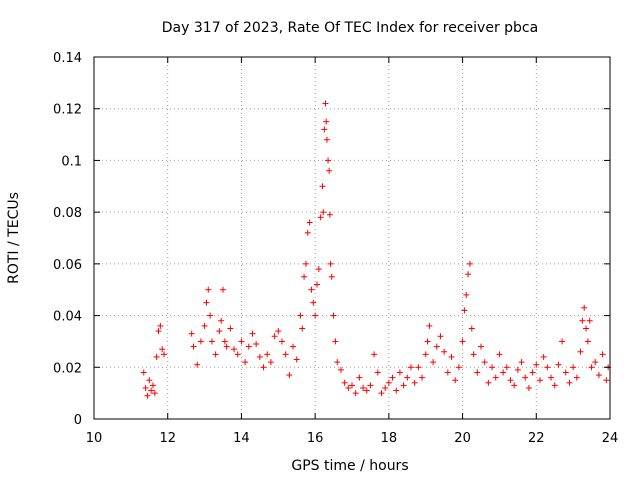  What do you see at coordinates (67, 317) in the screenshot?
I see `y-tick-label: 0.04` at bounding box center [67, 317].